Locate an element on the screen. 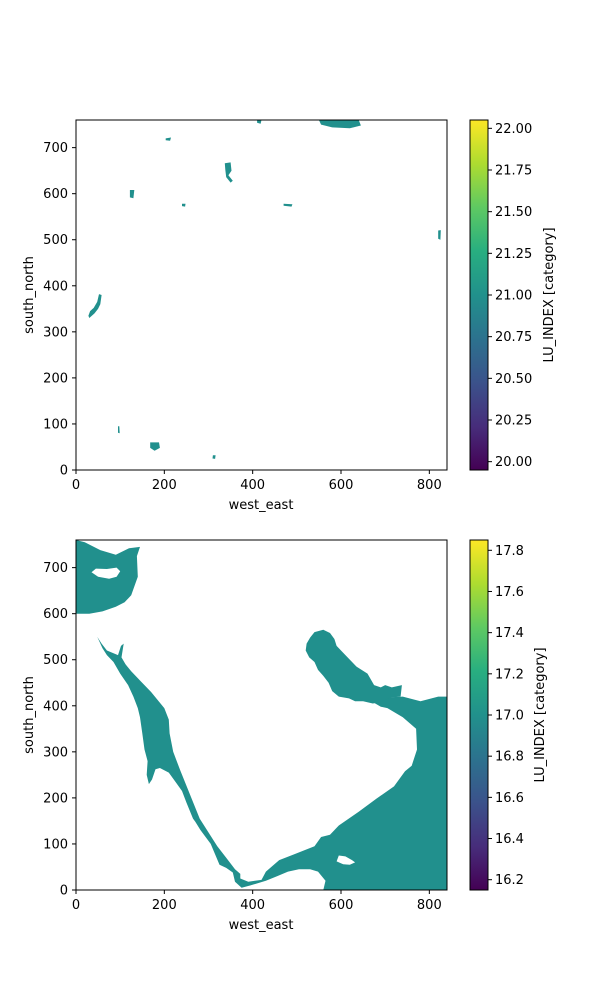 The width and height of the screenshot is (600, 1000). y-axis-label-1: south_north is located at coordinates (29, 295).